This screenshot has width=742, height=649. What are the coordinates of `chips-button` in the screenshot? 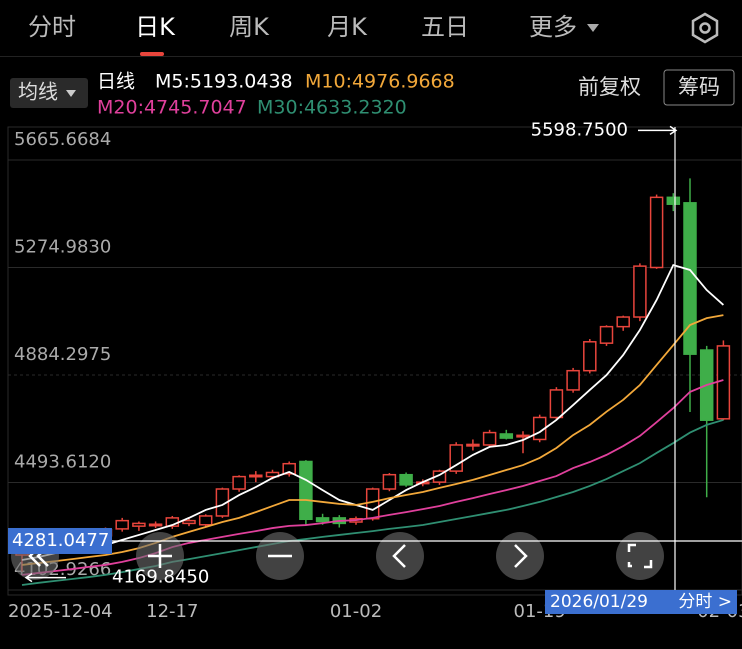 It's located at (699, 87).